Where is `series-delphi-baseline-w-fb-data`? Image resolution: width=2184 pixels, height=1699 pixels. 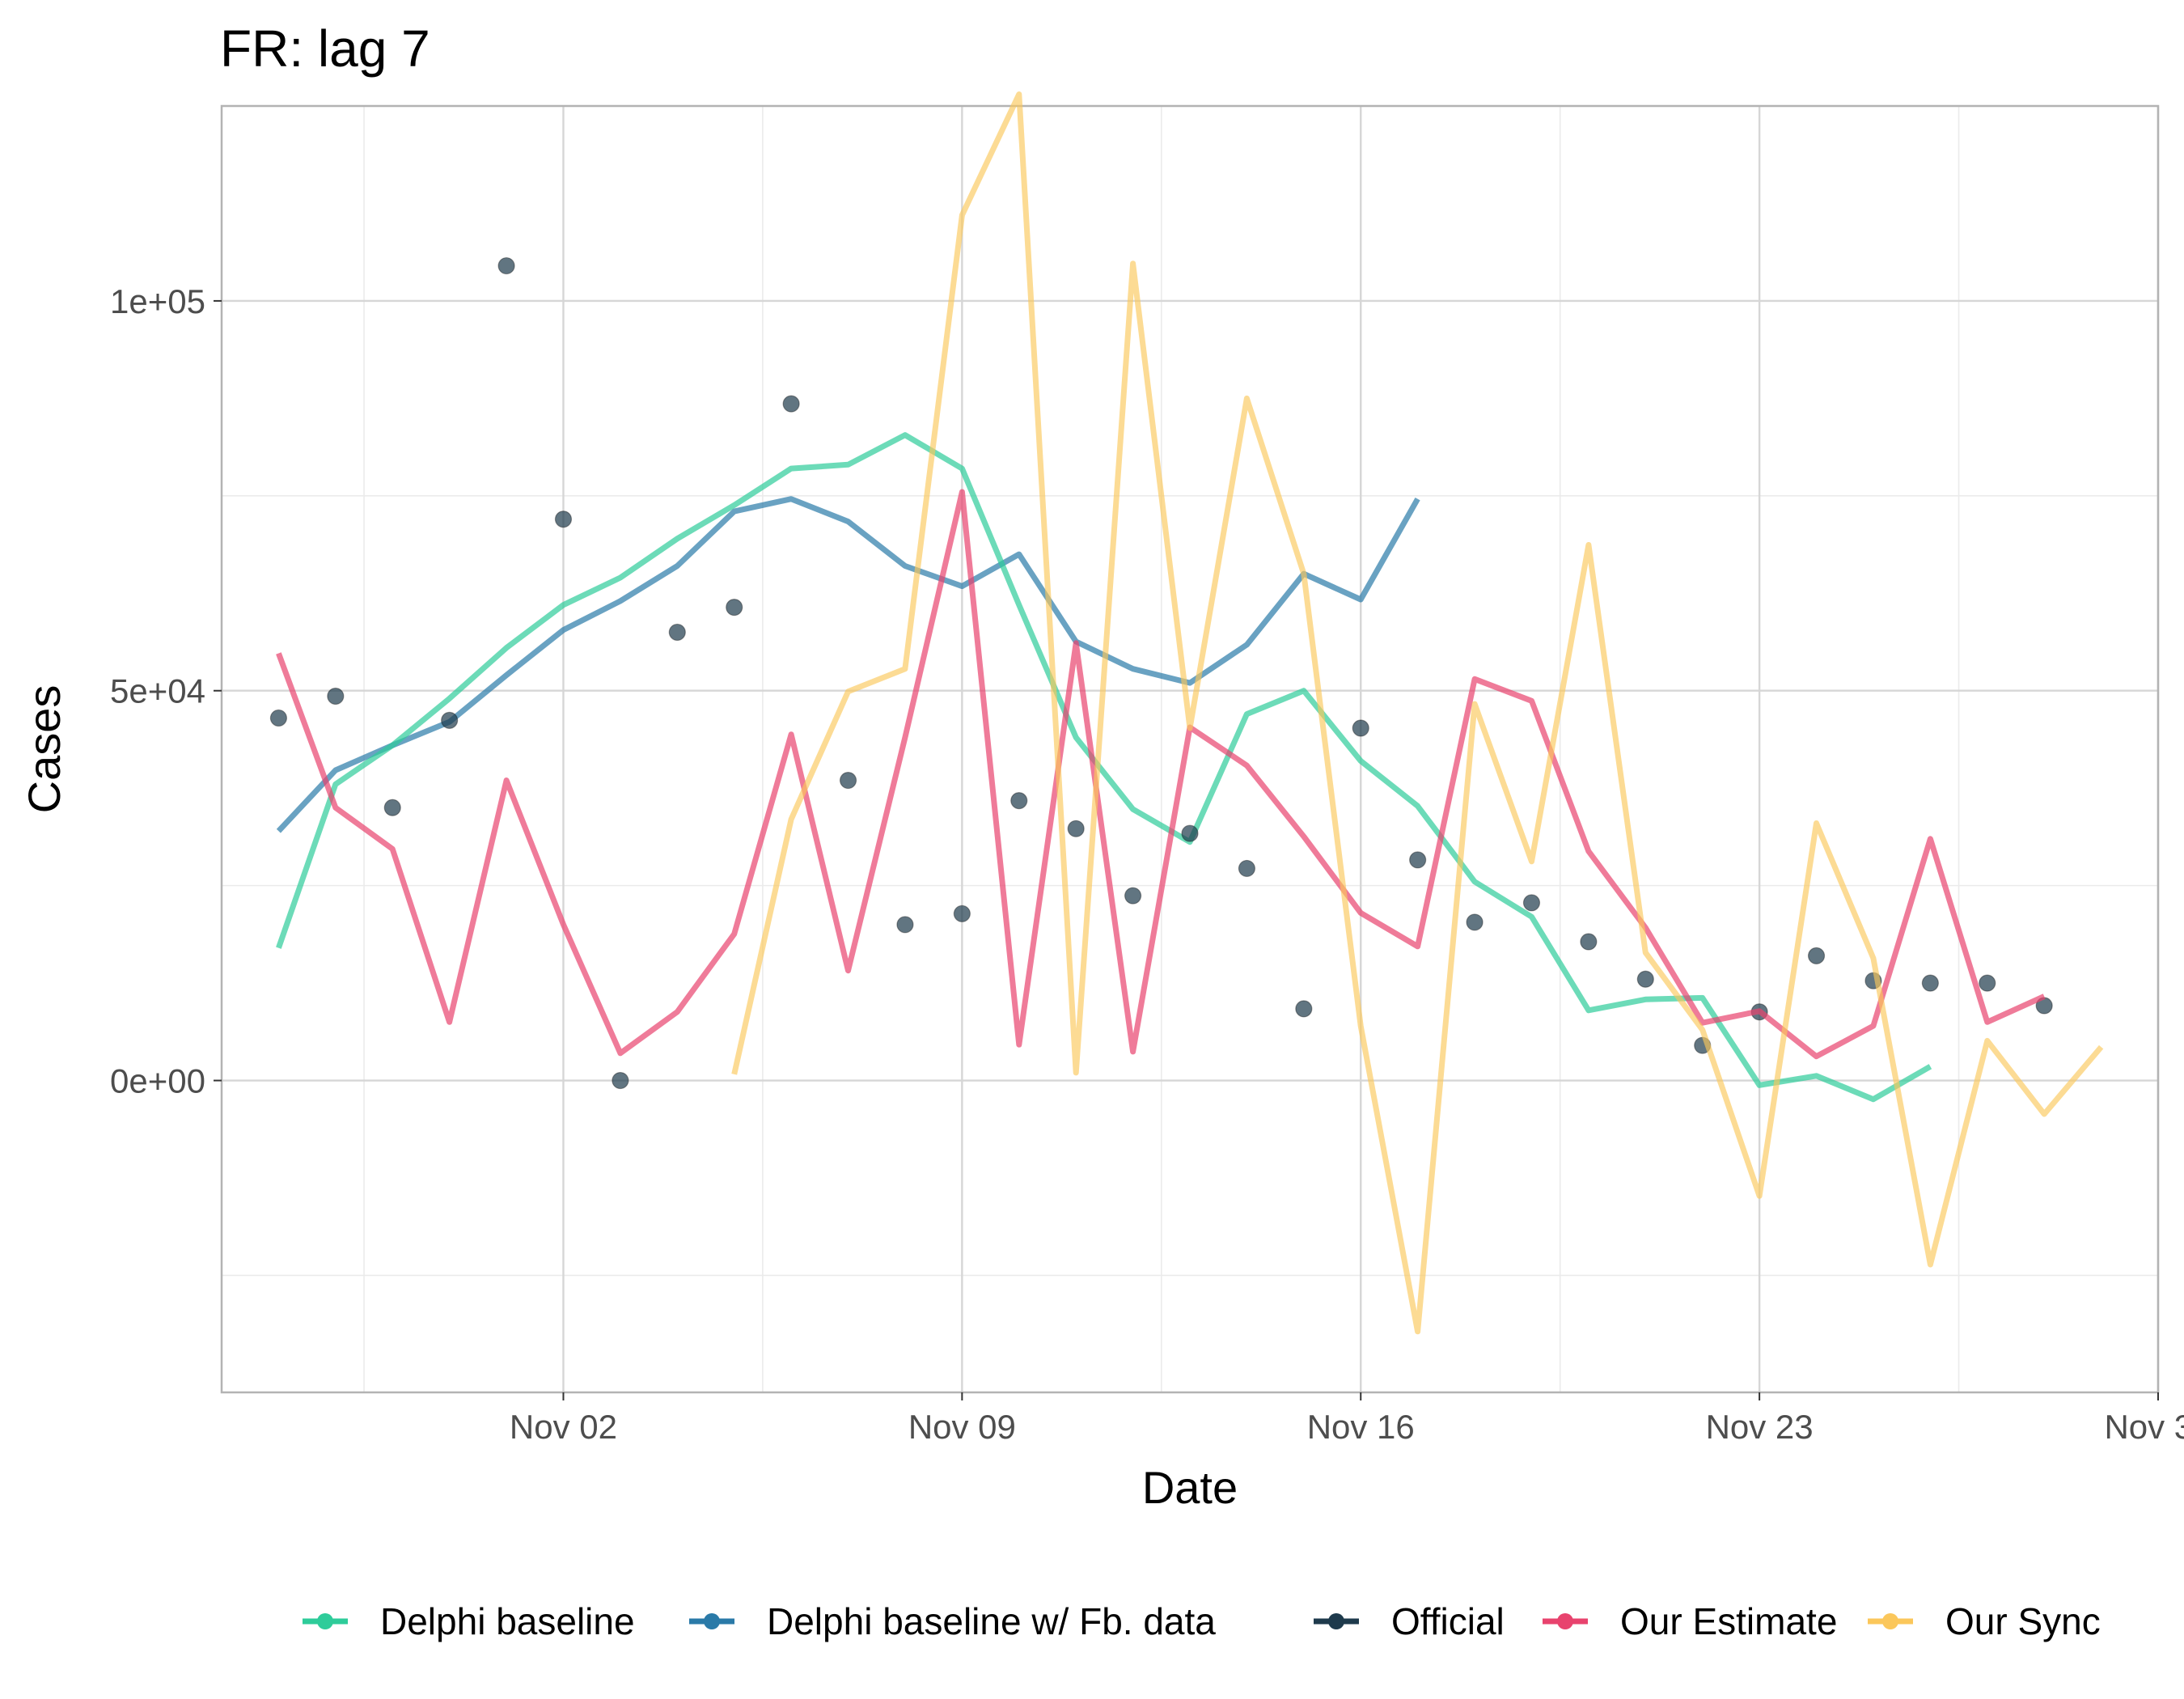 series-delphi-baseline-w-fb-data is located at coordinates (848, 664).